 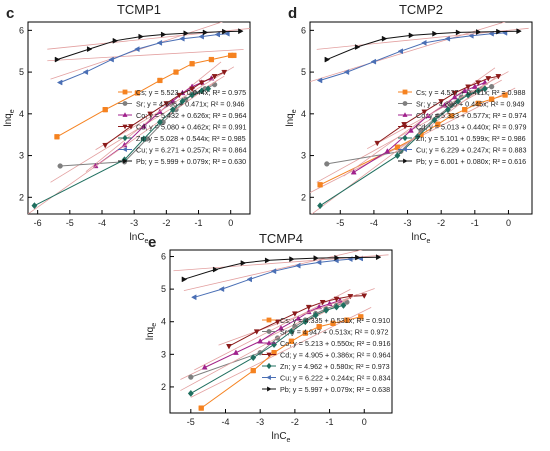 What do you see at coordinates (279, 436) in the screenshot?
I see `x-axis-label-main: lnC` at bounding box center [279, 436].